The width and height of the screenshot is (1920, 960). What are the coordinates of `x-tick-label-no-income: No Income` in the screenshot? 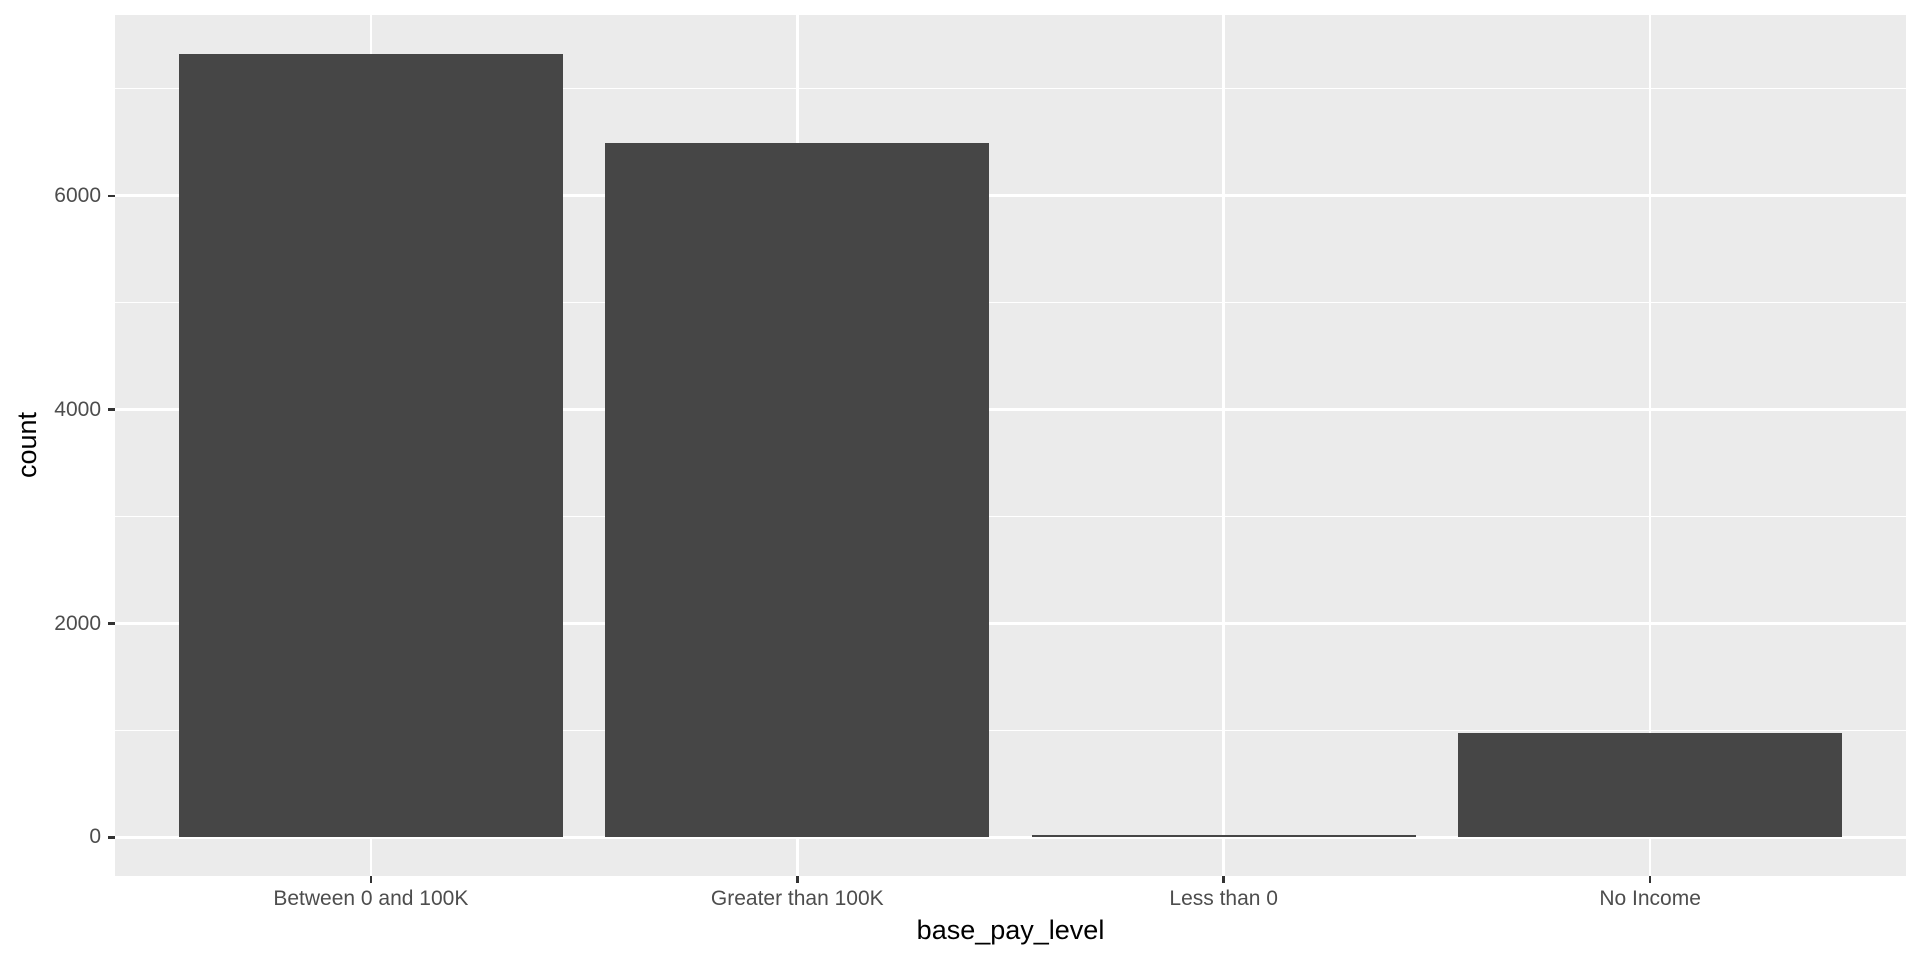 It's located at (1650, 898).